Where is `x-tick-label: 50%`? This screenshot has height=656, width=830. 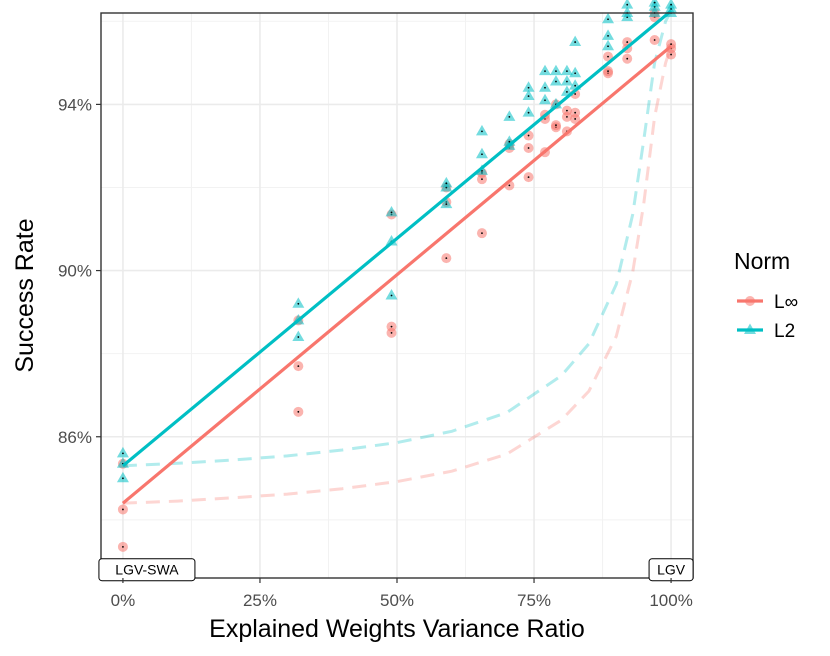
x-tick-label: 50% is located at coordinates (397, 600).